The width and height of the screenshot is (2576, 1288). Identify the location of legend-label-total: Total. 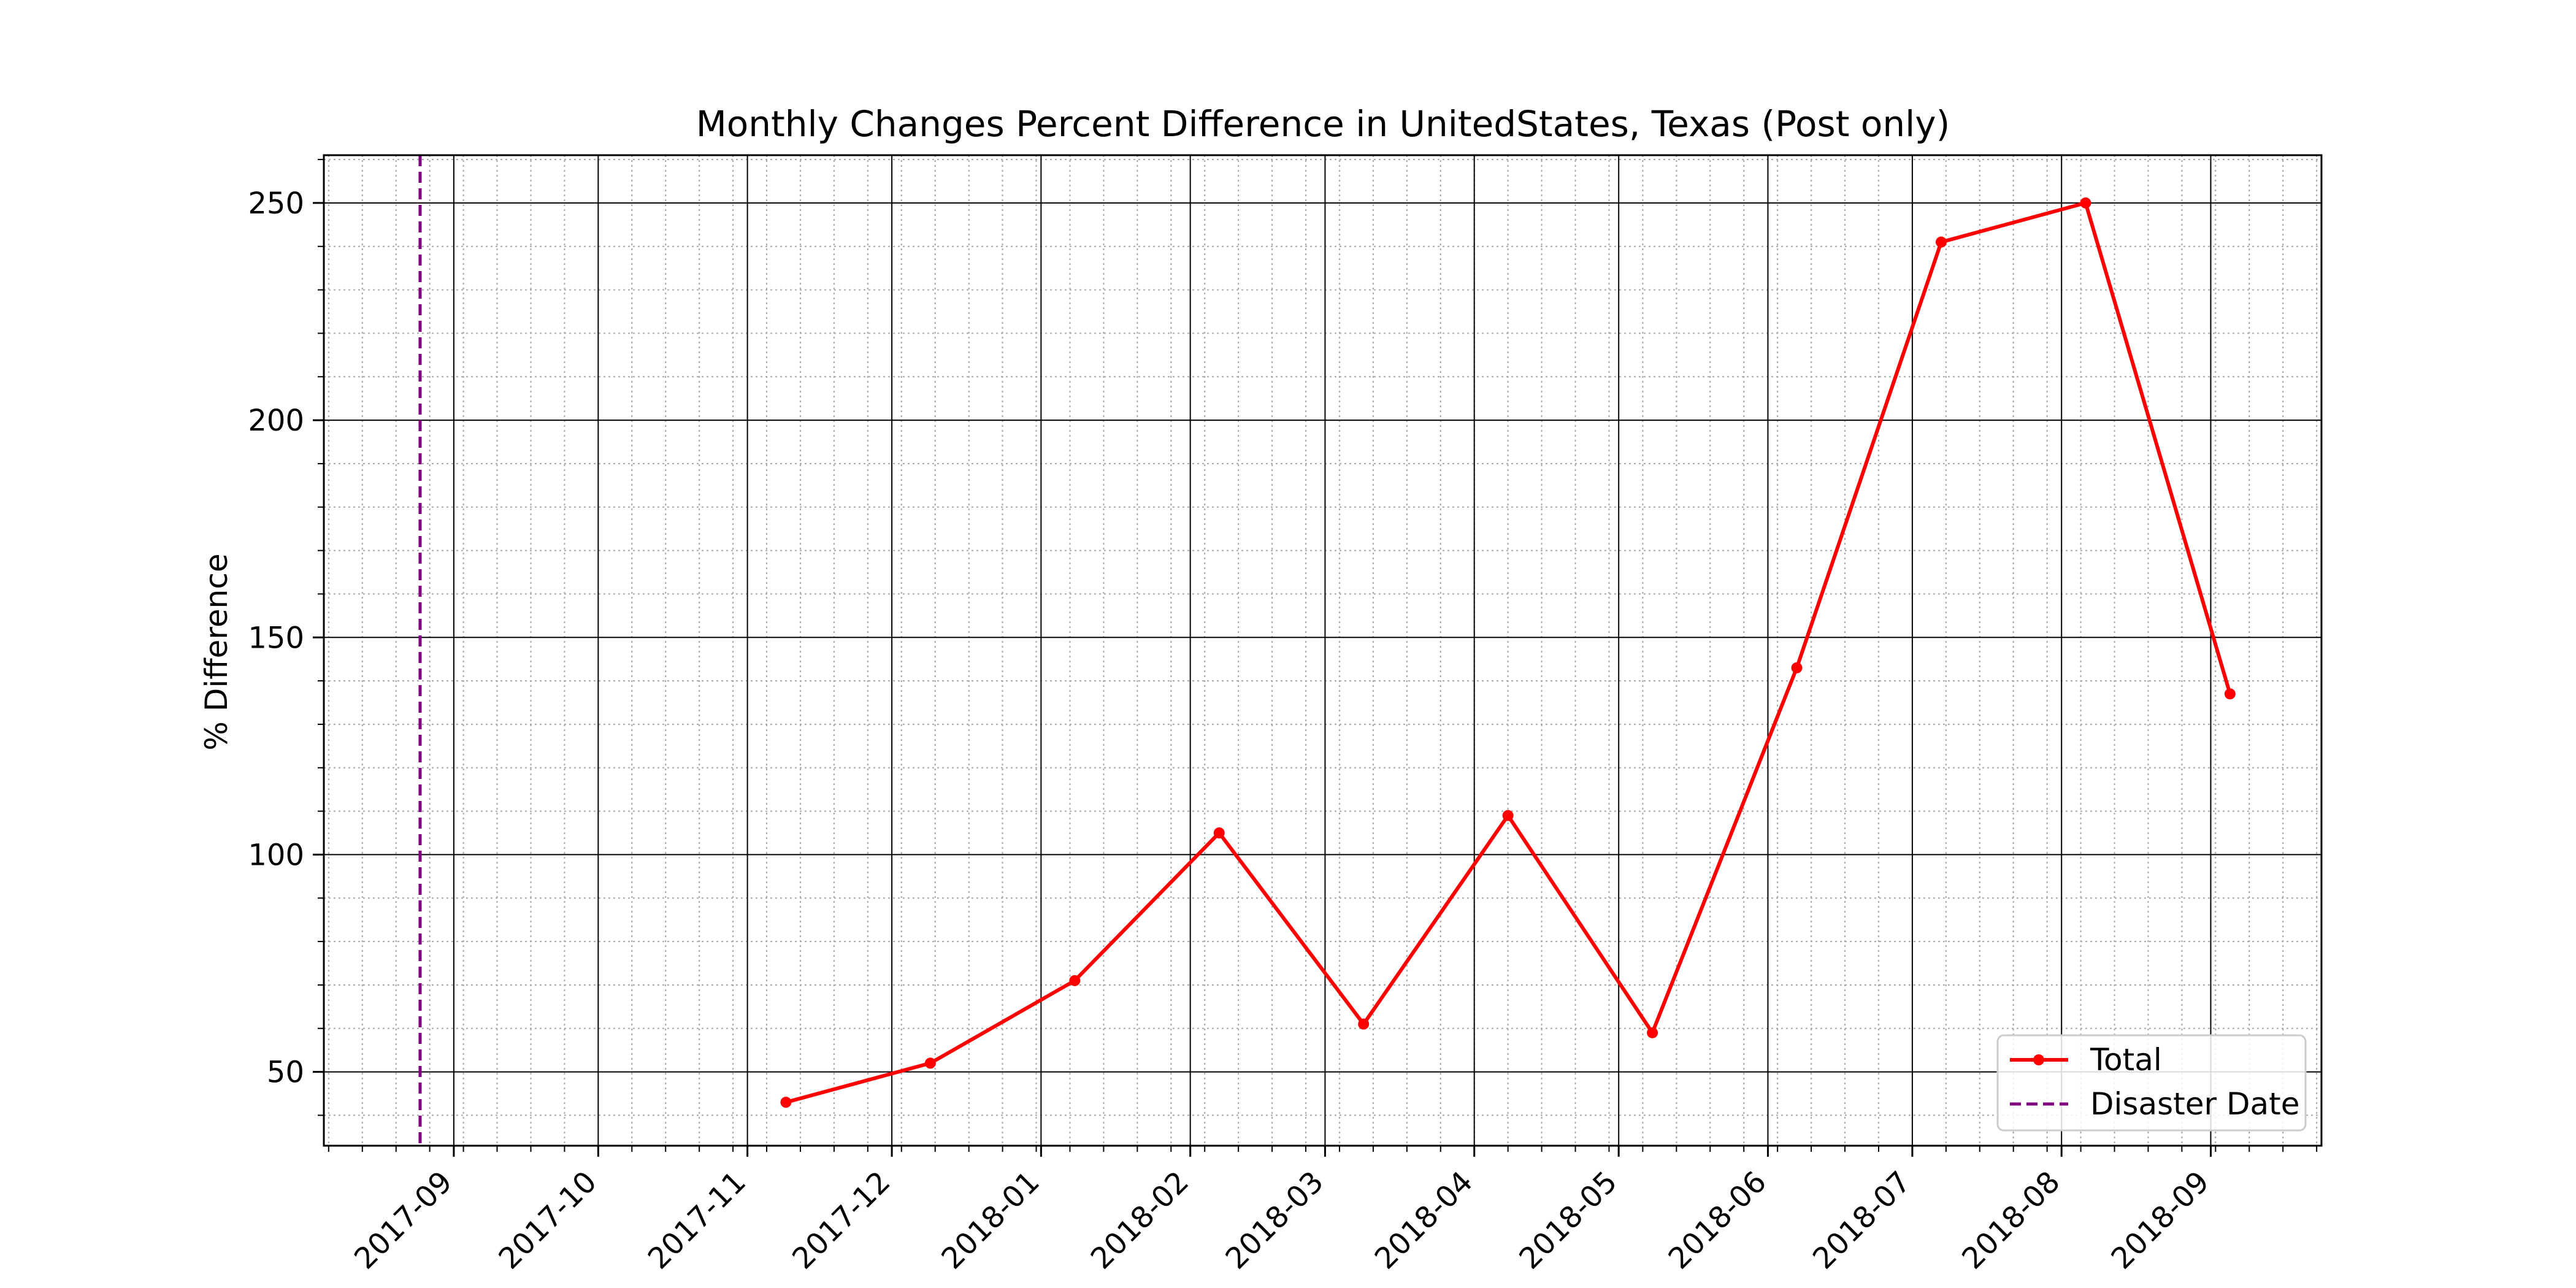
(2126, 1060).